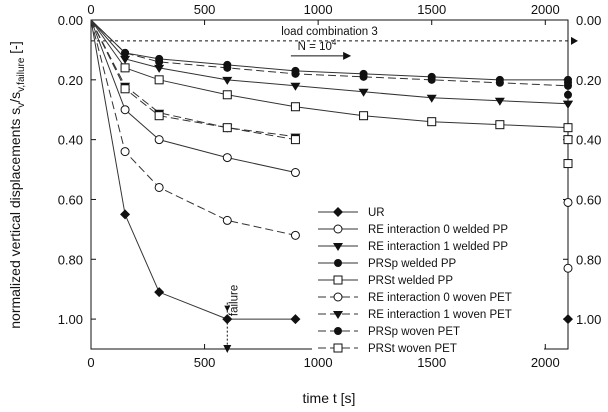 This screenshot has width=608, height=412. What do you see at coordinates (329, 32) in the screenshot?
I see `reference-line-label: load combination 3` at bounding box center [329, 32].